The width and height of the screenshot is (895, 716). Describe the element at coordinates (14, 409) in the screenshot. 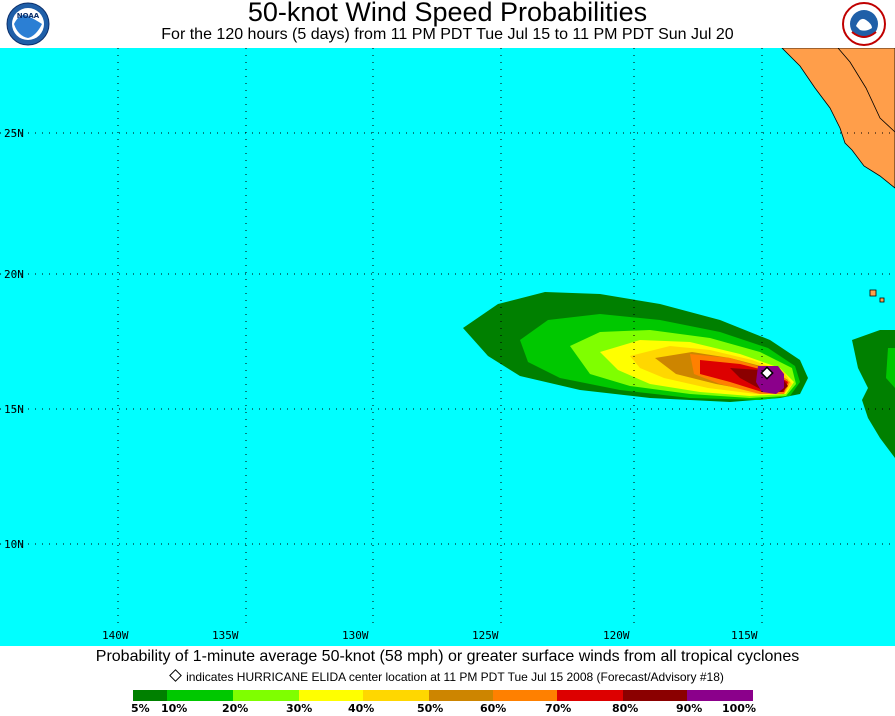

I see `lat-label-15n: 15N` at that location.